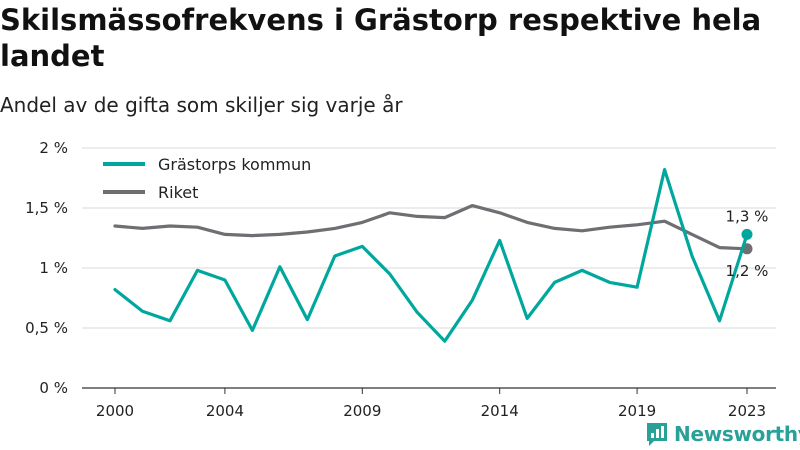  What do you see at coordinates (747, 234) in the screenshot?
I see `series-end-point-gr-storps-kommun` at bounding box center [747, 234].